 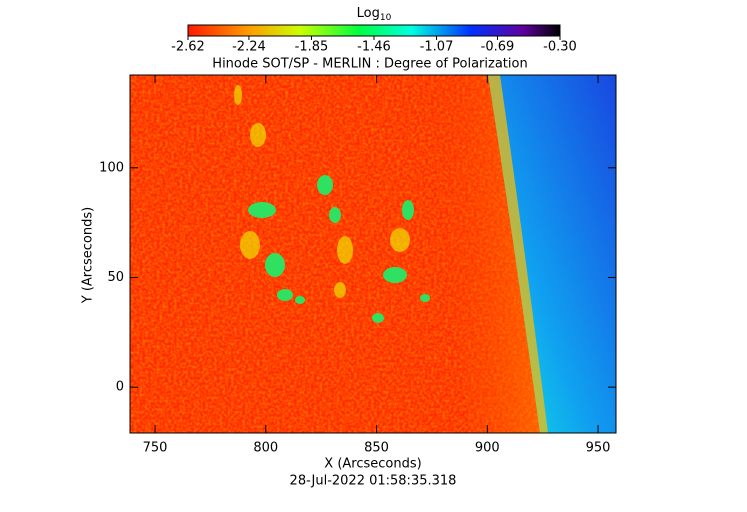 I want to click on colorbar-tick-label: -0.69, so click(x=498, y=47).